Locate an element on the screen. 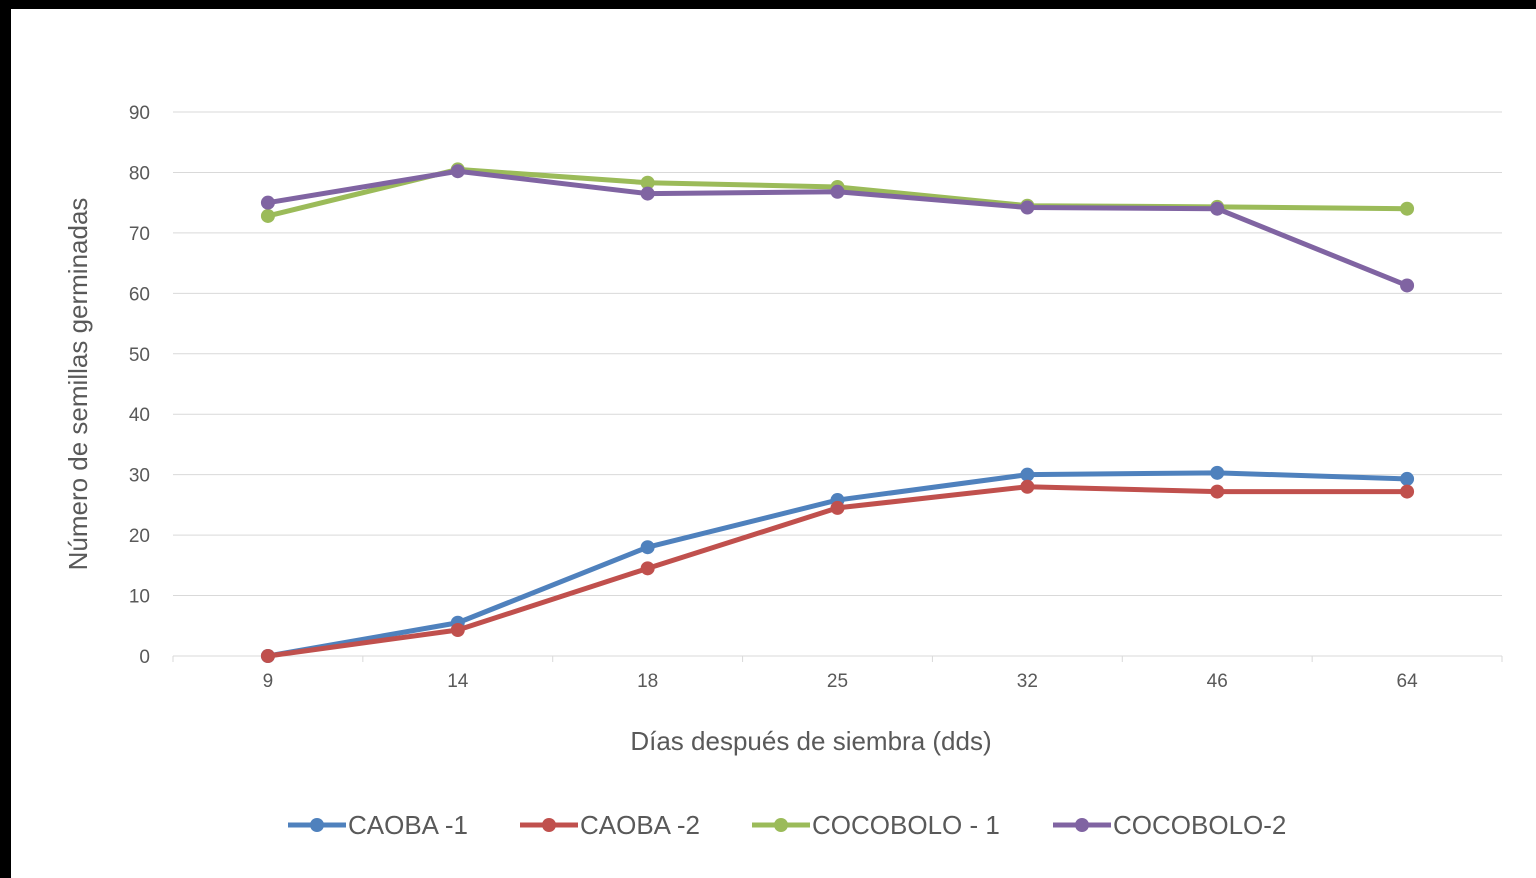  y-tick-label: 20 is located at coordinates (139, 536).